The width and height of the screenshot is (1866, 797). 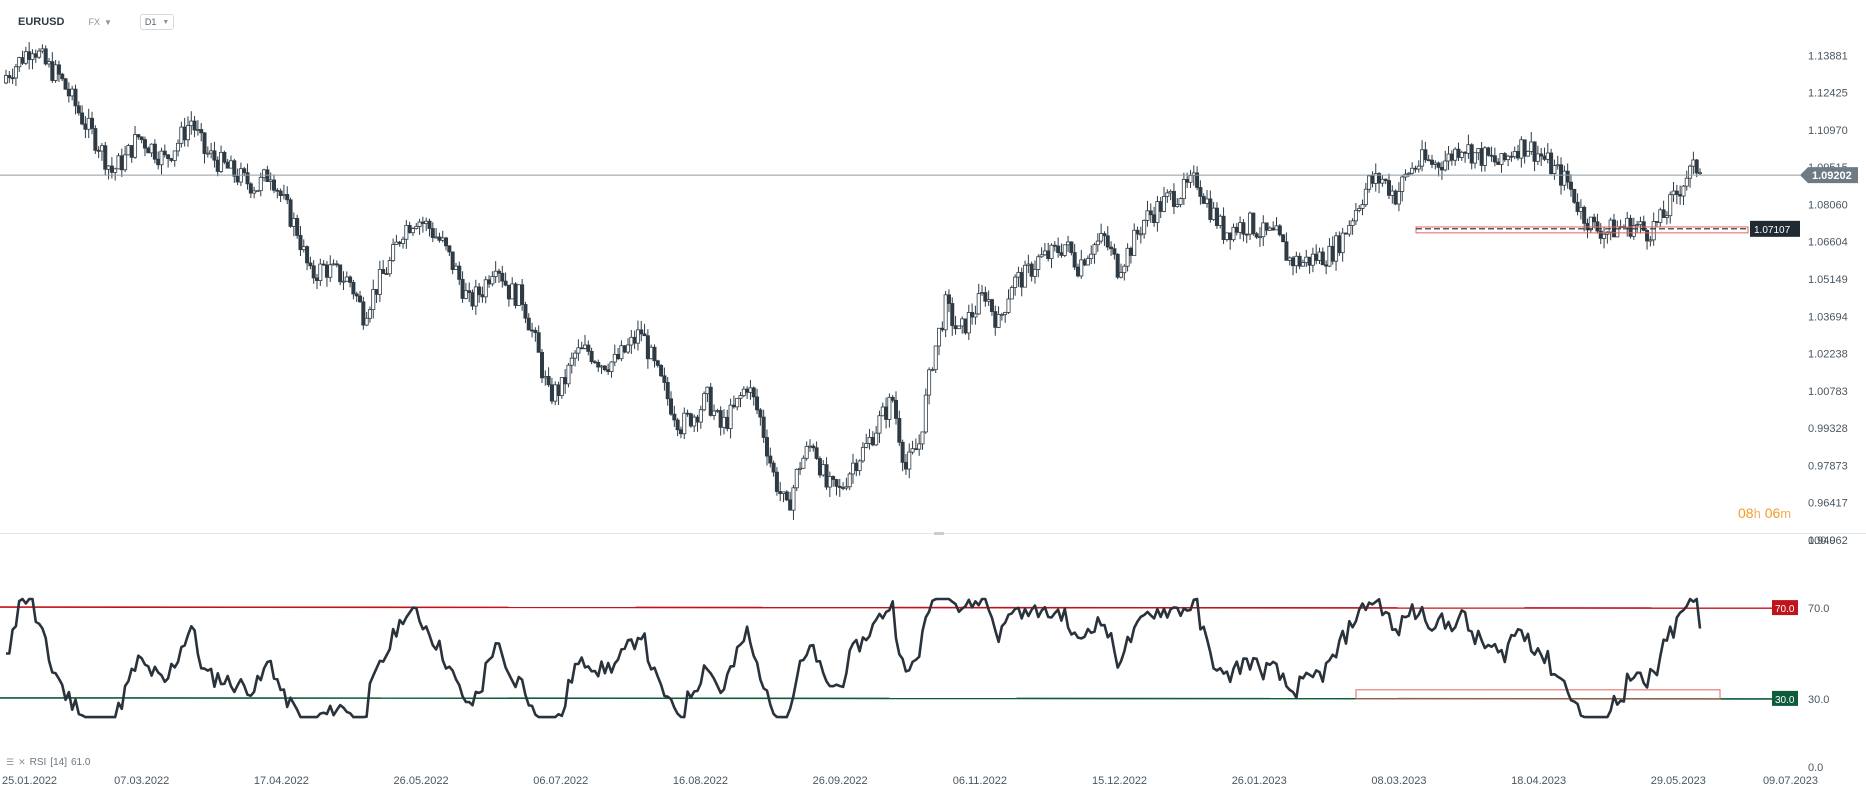 What do you see at coordinates (1538, 781) in the screenshot?
I see `x-tick-label: 18.04.2023` at bounding box center [1538, 781].